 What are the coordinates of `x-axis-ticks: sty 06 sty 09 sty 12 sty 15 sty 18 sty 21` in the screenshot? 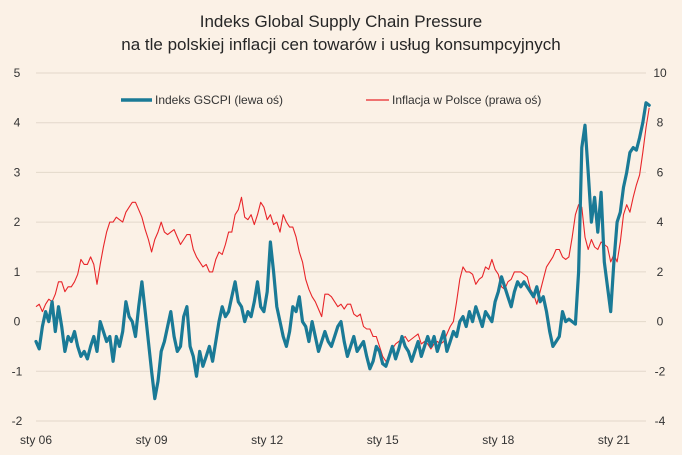 It's located at (325, 440).